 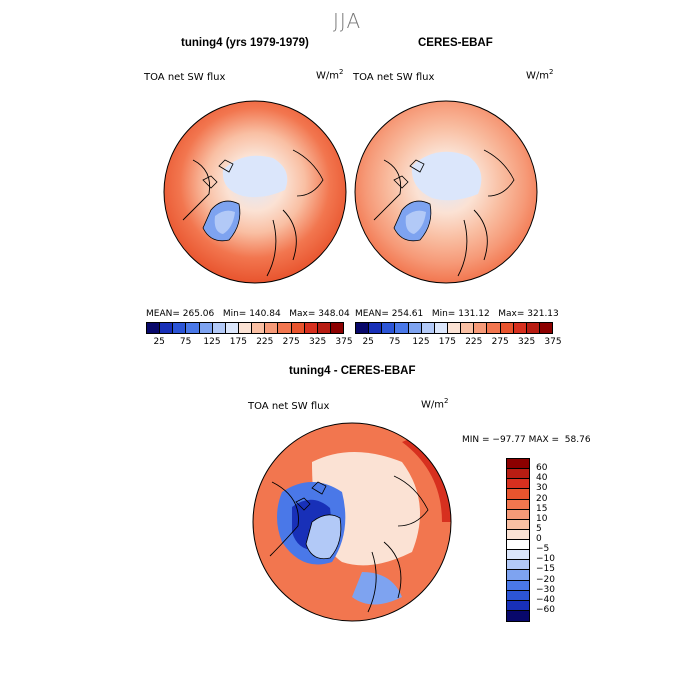 I want to click on panel-2-land-east, so click(x=472, y=243).